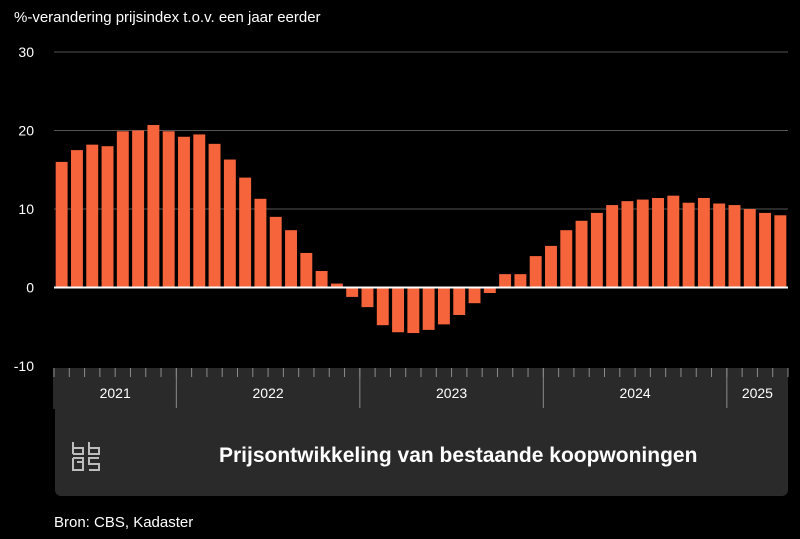 The height and width of the screenshot is (539, 800). What do you see at coordinates (86, 456) in the screenshot?
I see `cbs-logo-icon` at bounding box center [86, 456].